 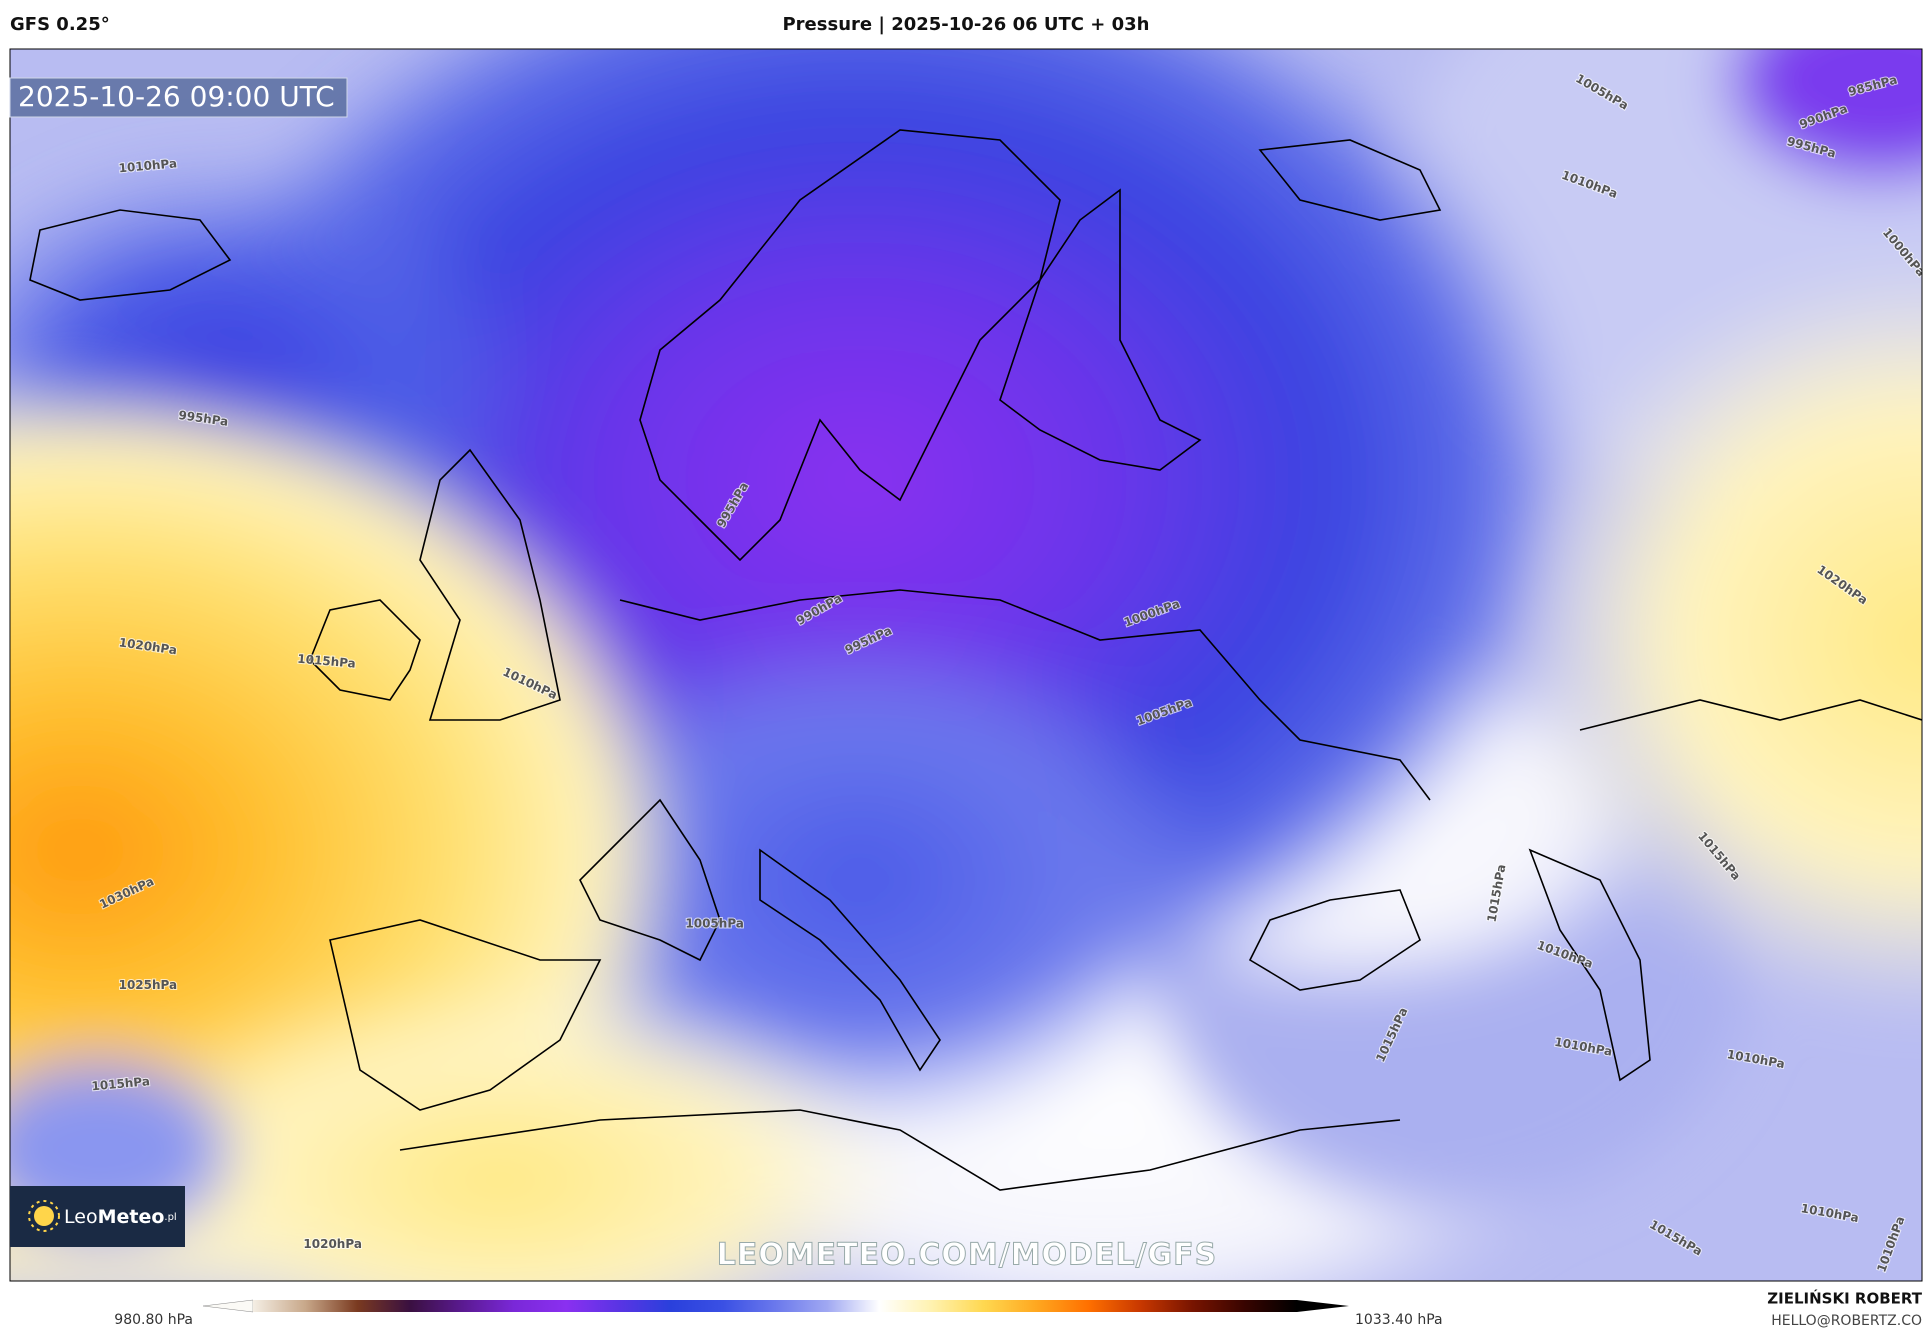 I want to click on contour-label: 1025hPa, so click(x=148, y=985).